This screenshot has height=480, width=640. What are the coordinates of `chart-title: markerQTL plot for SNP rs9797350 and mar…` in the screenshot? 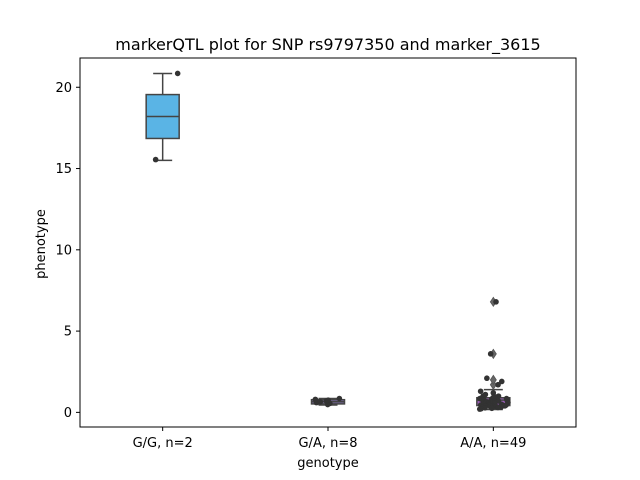 It's located at (327, 45).